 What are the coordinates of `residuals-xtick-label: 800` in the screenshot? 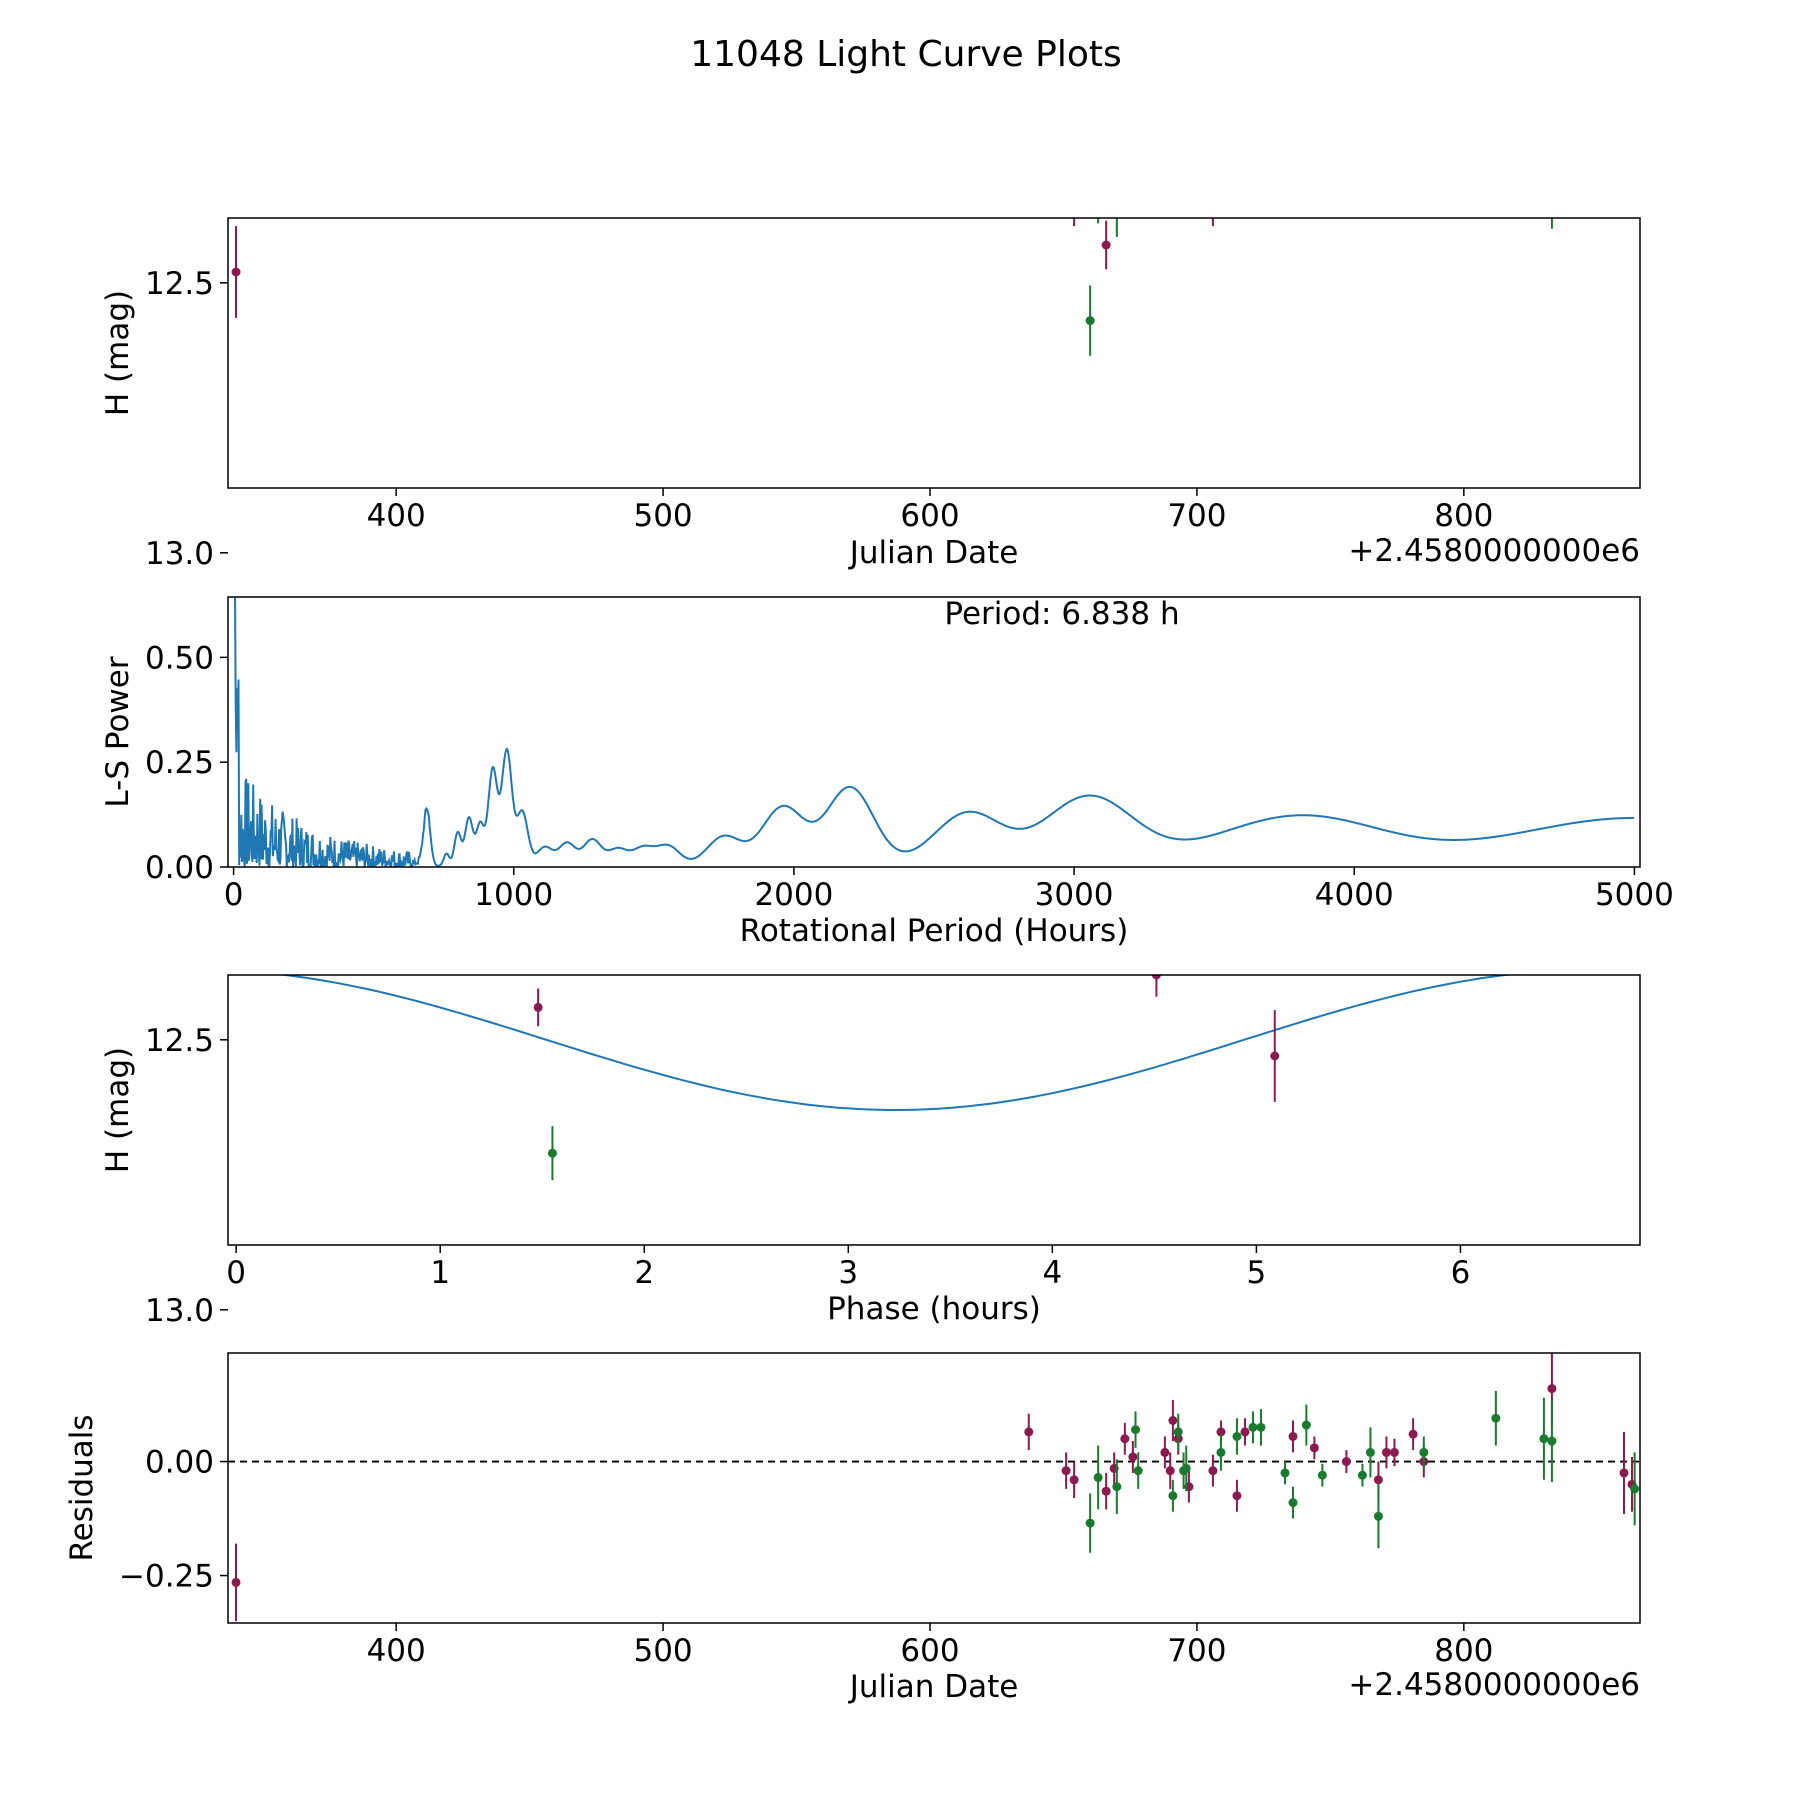 It's located at (1463, 1651).